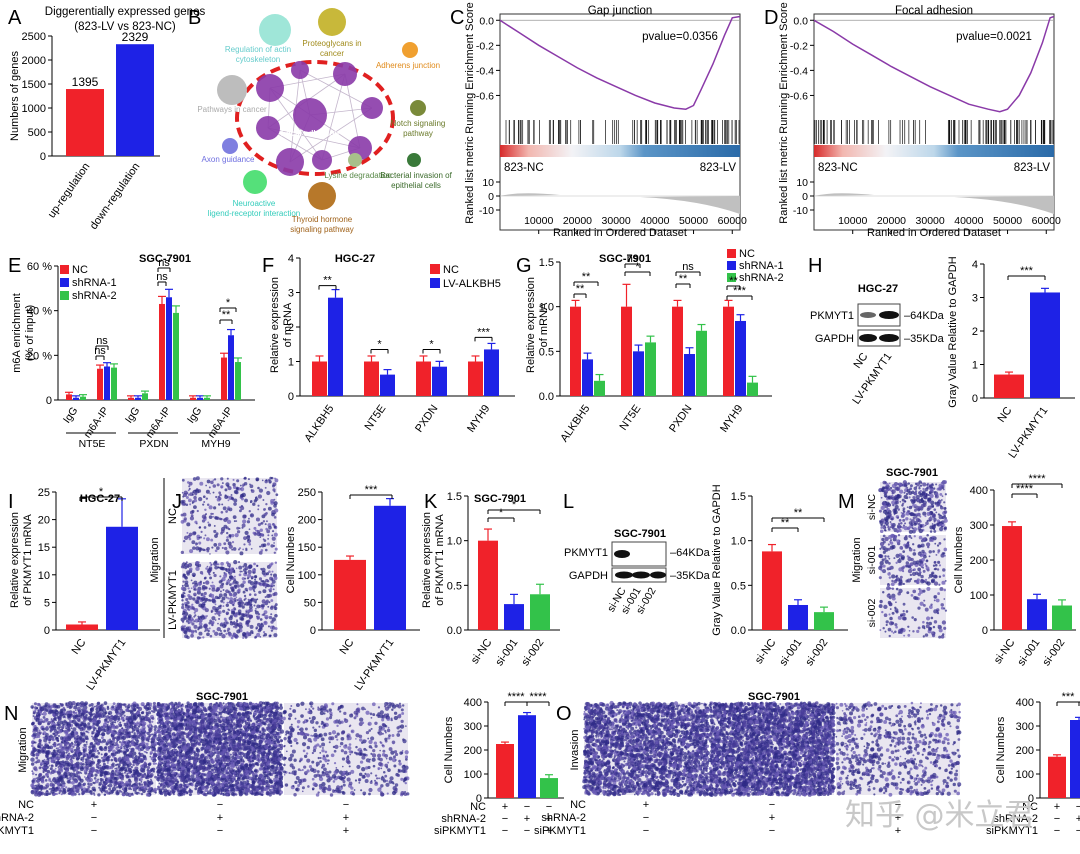 This screenshot has height=854, width=1080. I want to click on network-node, so click(322, 160).